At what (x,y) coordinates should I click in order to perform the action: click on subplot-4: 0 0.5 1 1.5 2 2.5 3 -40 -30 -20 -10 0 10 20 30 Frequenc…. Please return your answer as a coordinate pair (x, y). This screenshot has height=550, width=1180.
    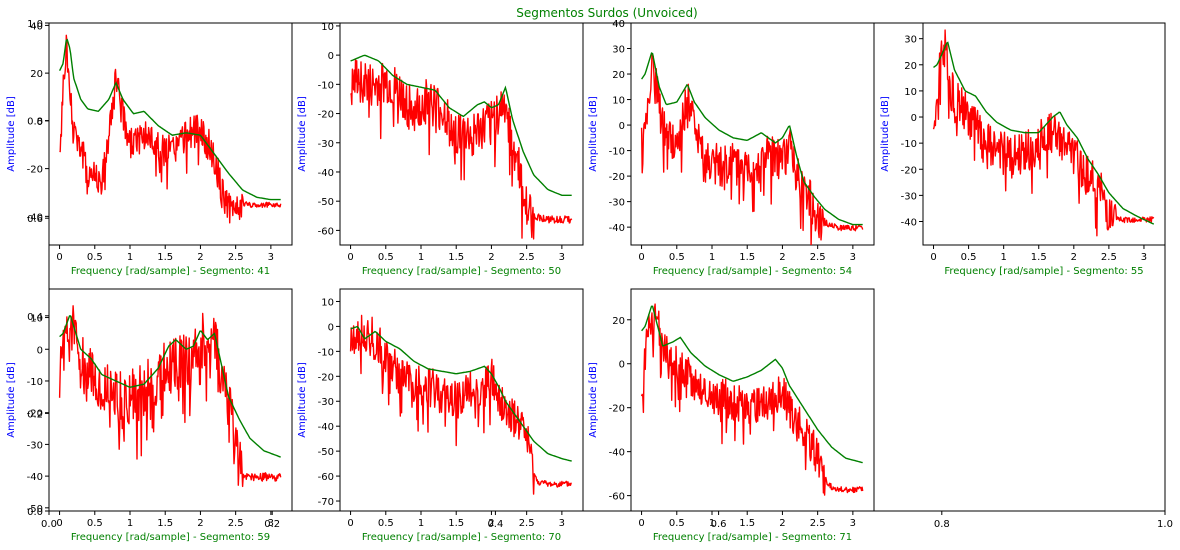
    Looking at the image, I should click on (1023, 149).